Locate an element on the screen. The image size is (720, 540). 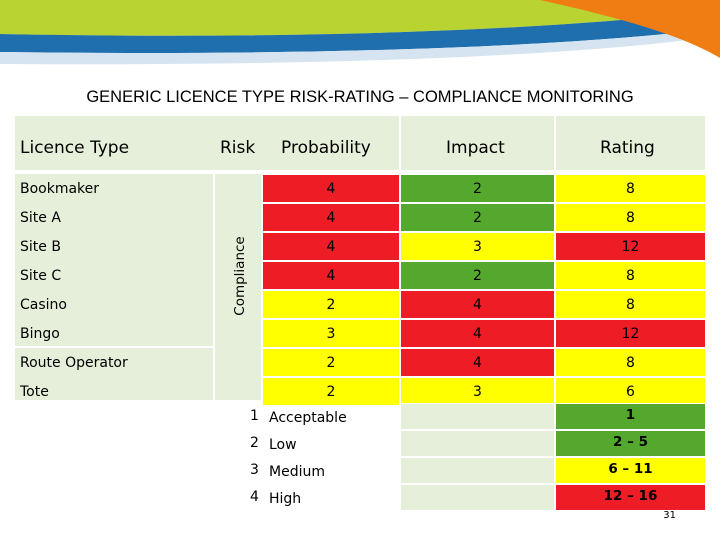
impact-header-panel is located at coordinates (477, 143).